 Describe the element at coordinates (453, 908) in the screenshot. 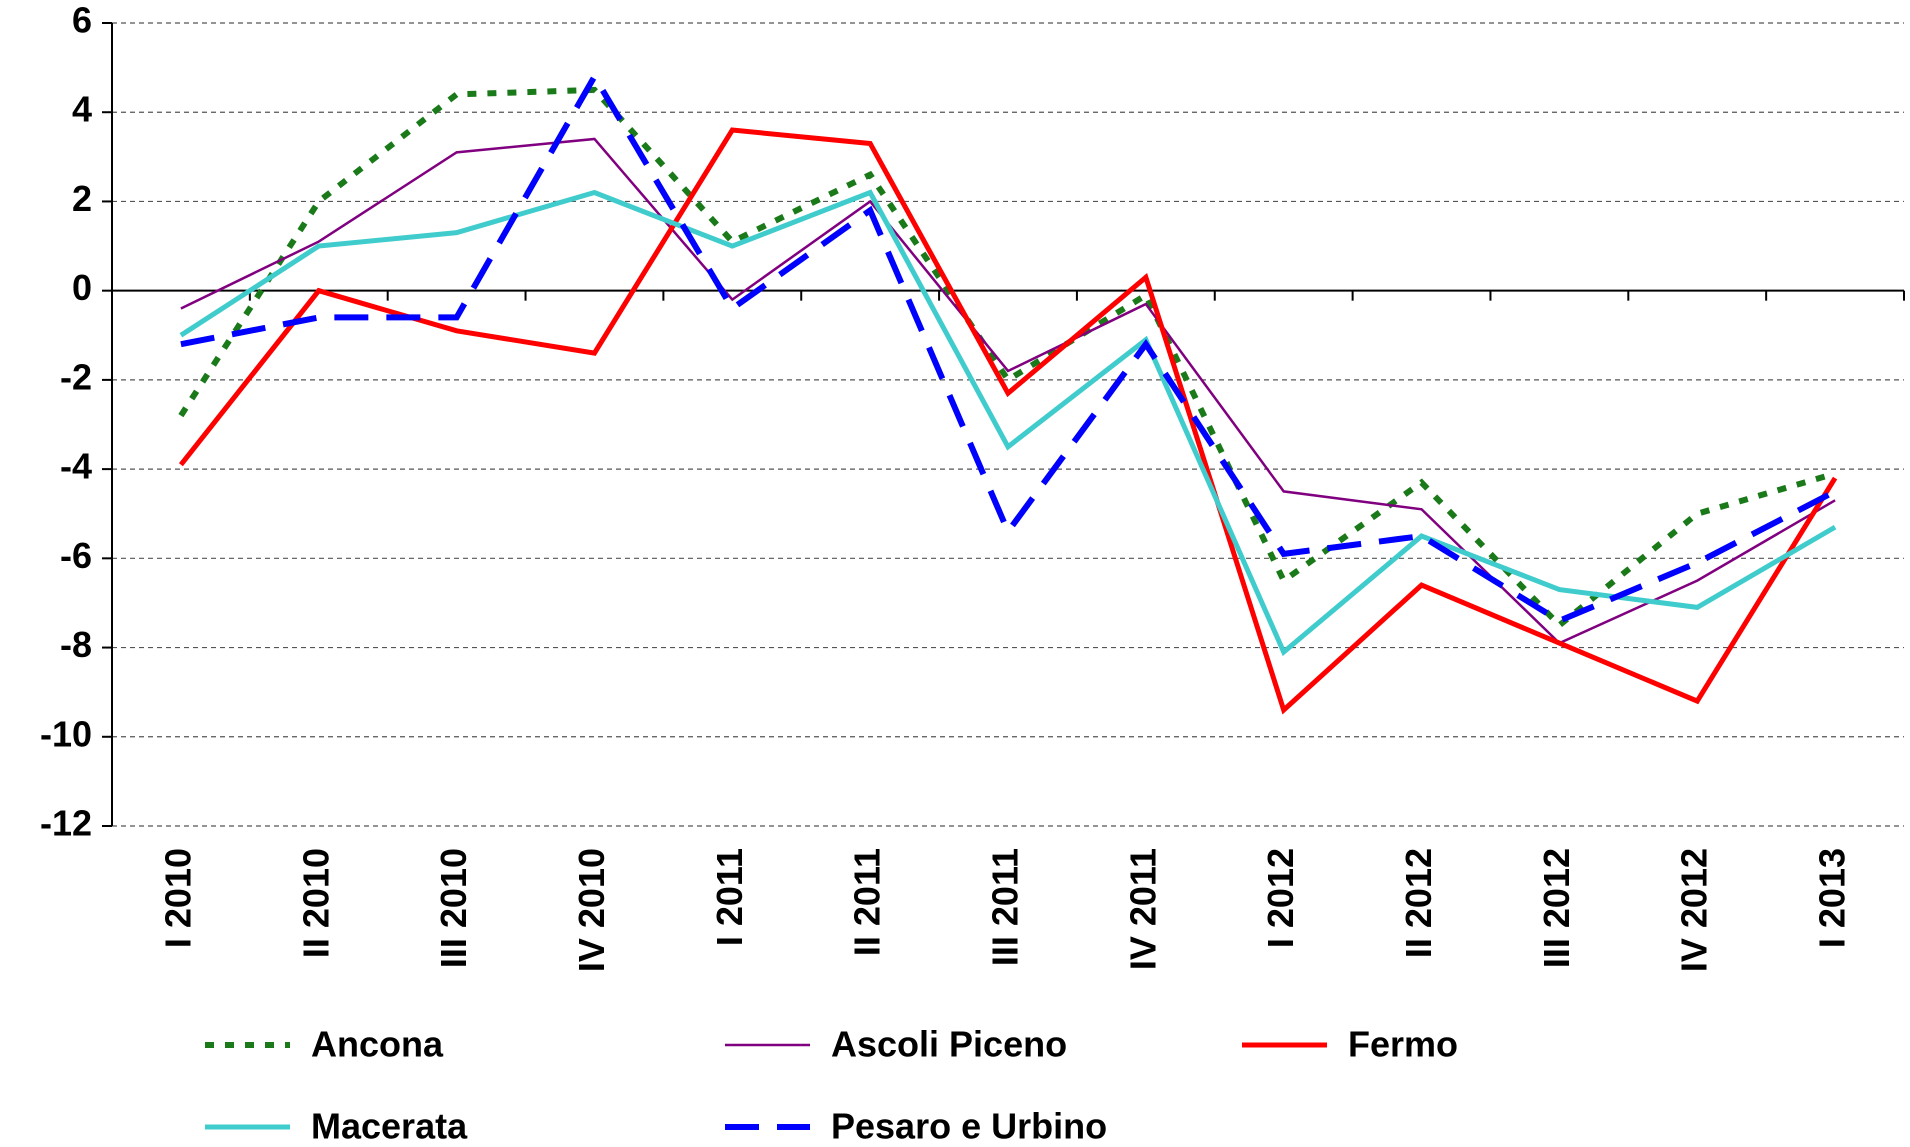

I see `x-tick-label: III 2010` at that location.